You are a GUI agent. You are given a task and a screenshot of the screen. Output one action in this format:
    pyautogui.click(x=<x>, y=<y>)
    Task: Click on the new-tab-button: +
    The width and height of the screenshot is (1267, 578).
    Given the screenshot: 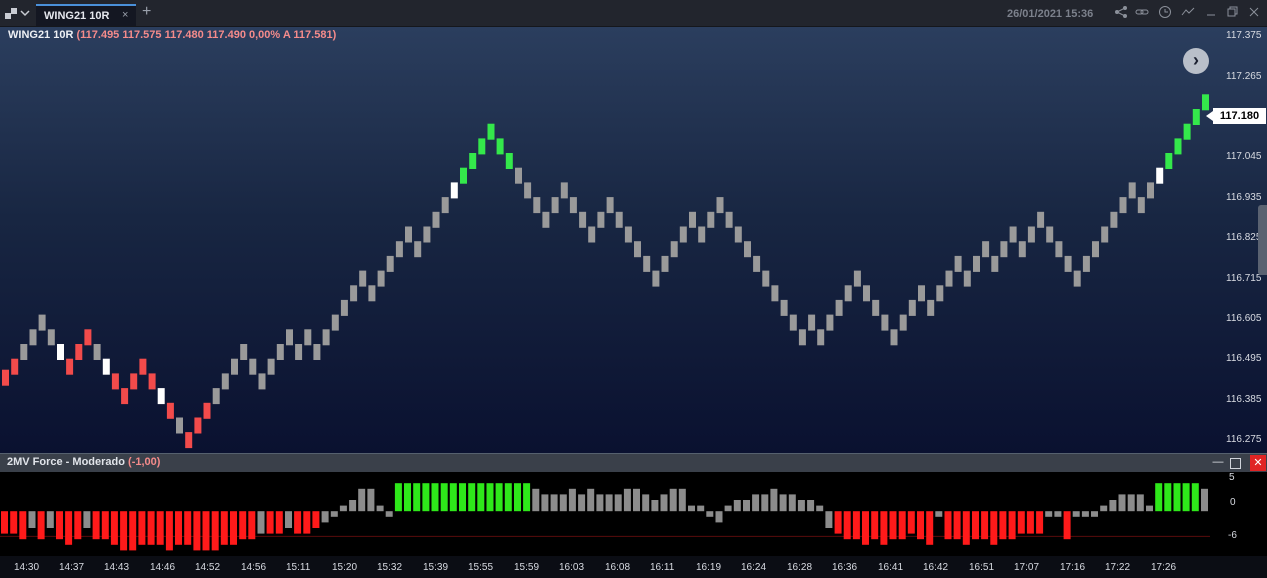 What is the action you would take?
    pyautogui.click(x=147, y=11)
    